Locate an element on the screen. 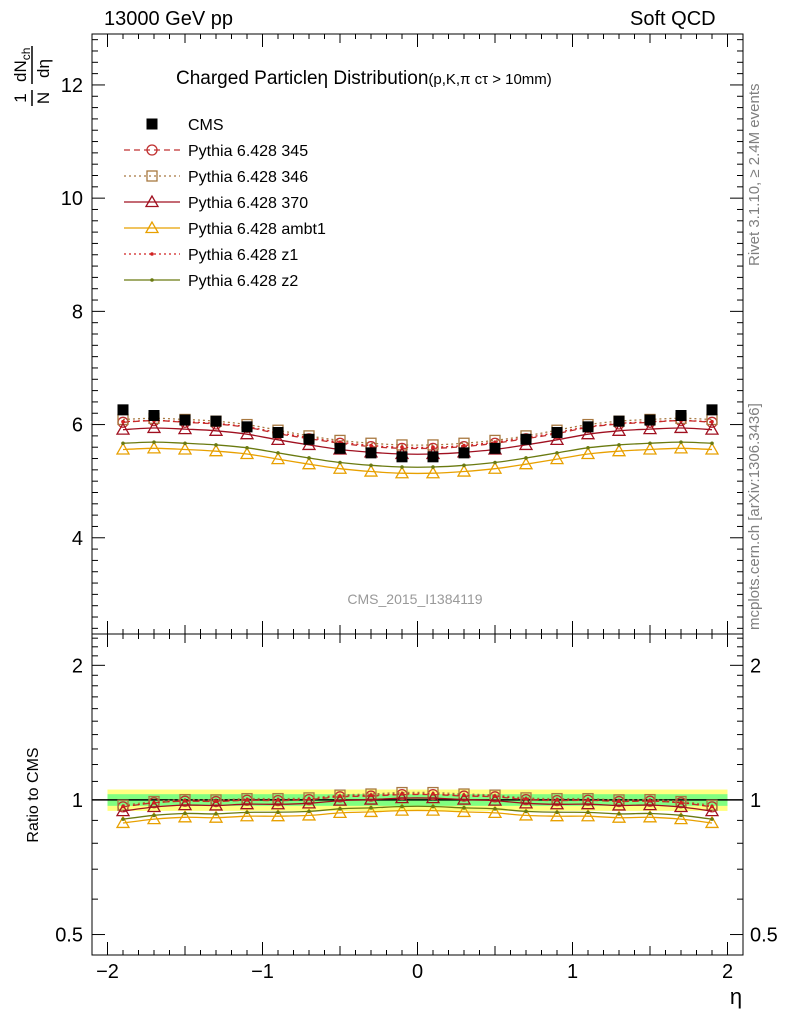 The image size is (786, 1024). legend-marker-pythia-6-428-z1 is located at coordinates (152, 254).